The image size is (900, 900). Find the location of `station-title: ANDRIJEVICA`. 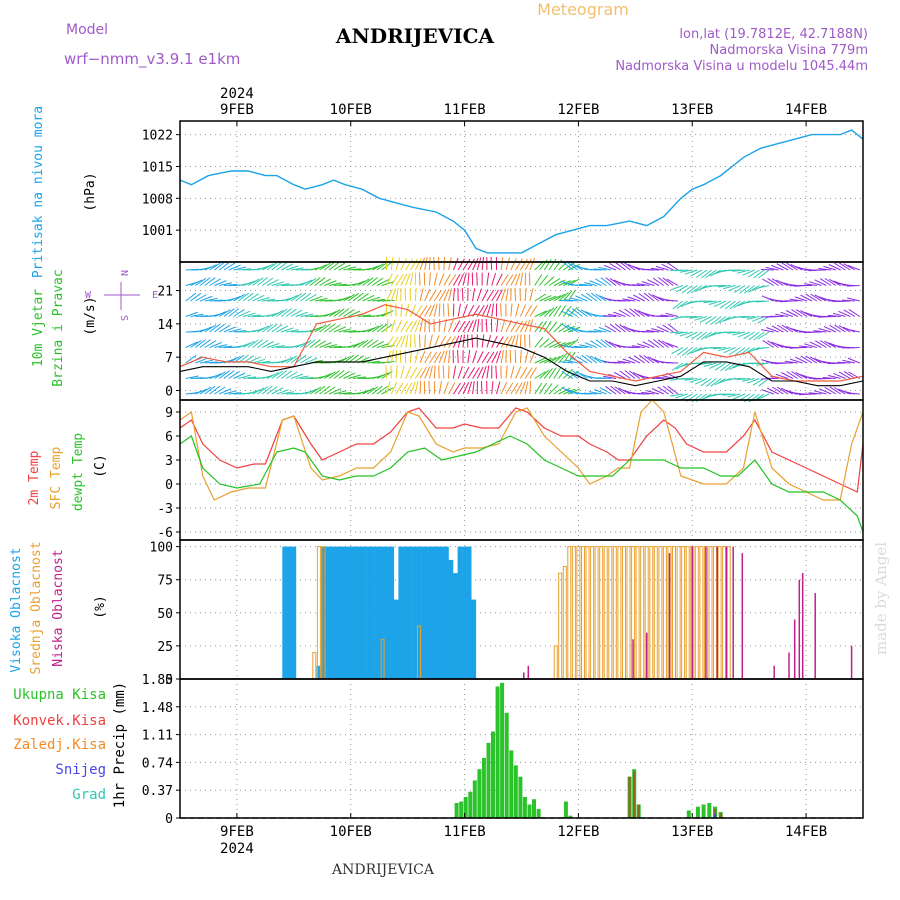

station-title: ANDRIJEVICA is located at coordinates (415, 36).